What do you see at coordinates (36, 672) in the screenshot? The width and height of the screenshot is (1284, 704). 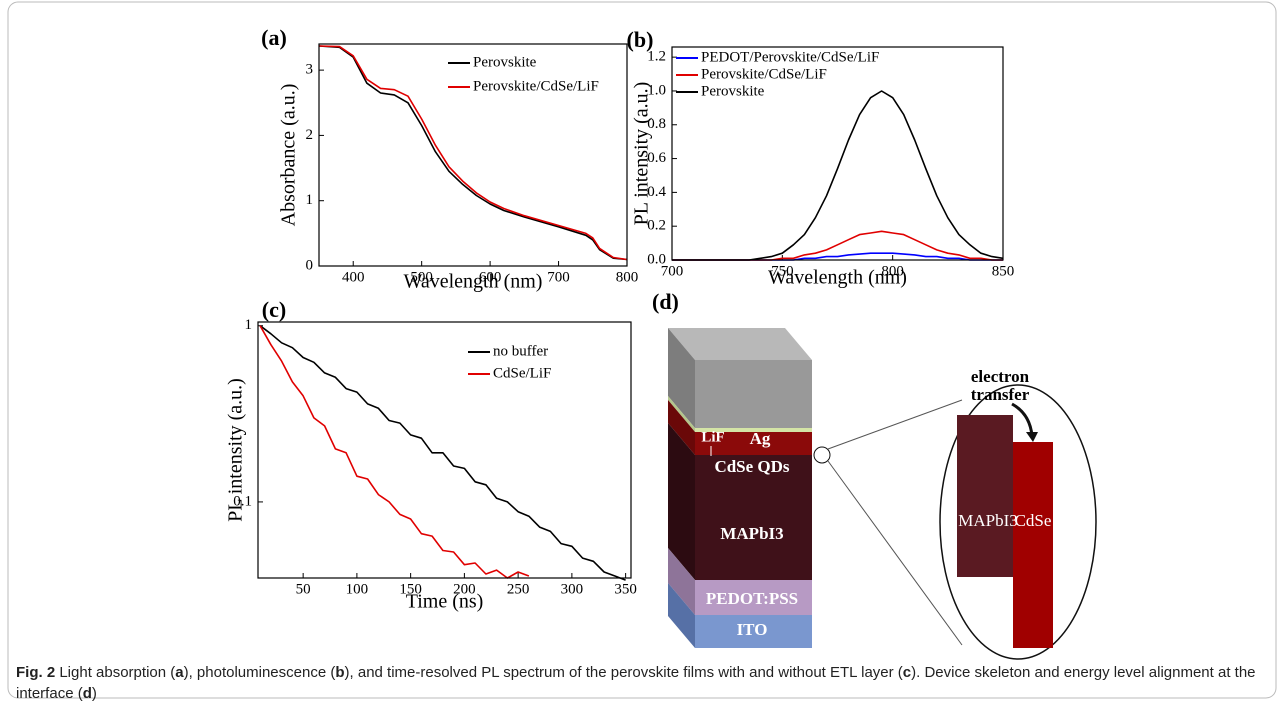 I see `caption-label: Fig. 2` at bounding box center [36, 672].